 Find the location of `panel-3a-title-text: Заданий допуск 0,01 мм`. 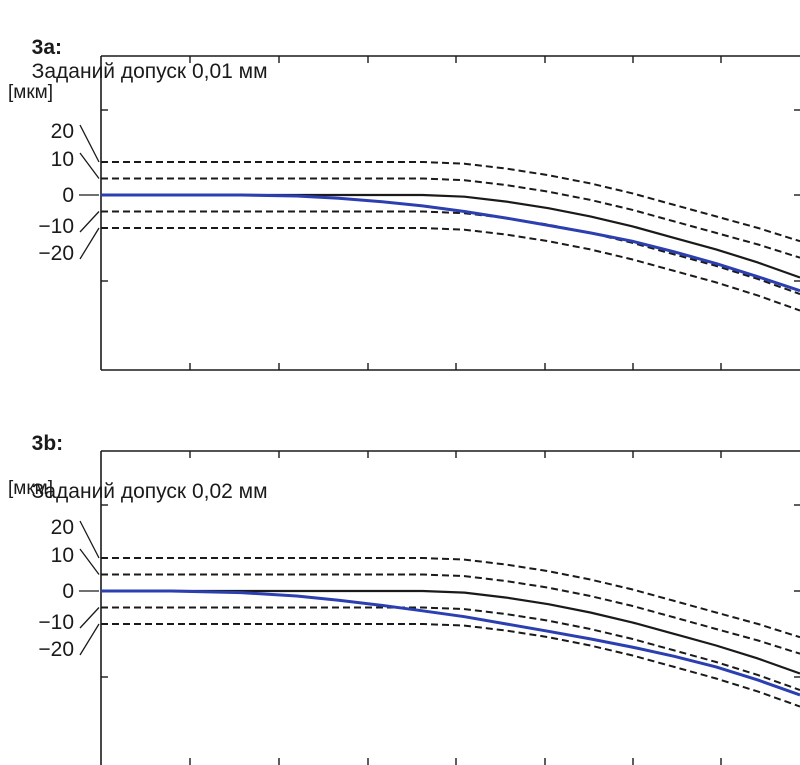

panel-3a-title-text: Заданий допуск 0,01 мм is located at coordinates (149, 71).